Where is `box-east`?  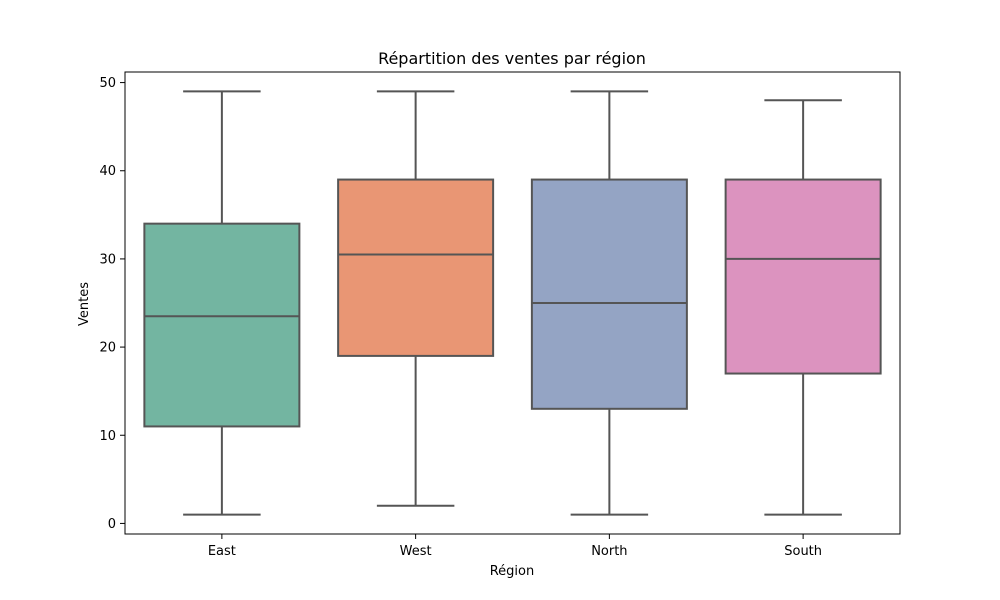 box-east is located at coordinates (222, 303).